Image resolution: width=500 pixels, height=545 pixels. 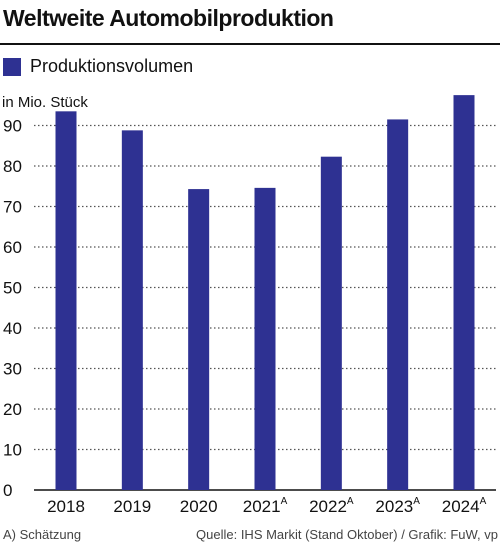 I want to click on x-tick-label: 2023A, so click(x=397, y=506).